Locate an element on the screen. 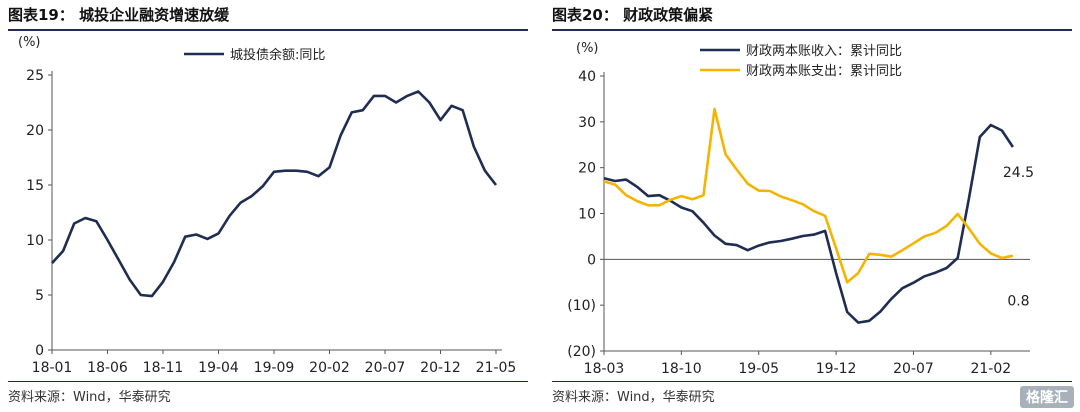  x-tick-label: 18-11 is located at coordinates (163, 368).